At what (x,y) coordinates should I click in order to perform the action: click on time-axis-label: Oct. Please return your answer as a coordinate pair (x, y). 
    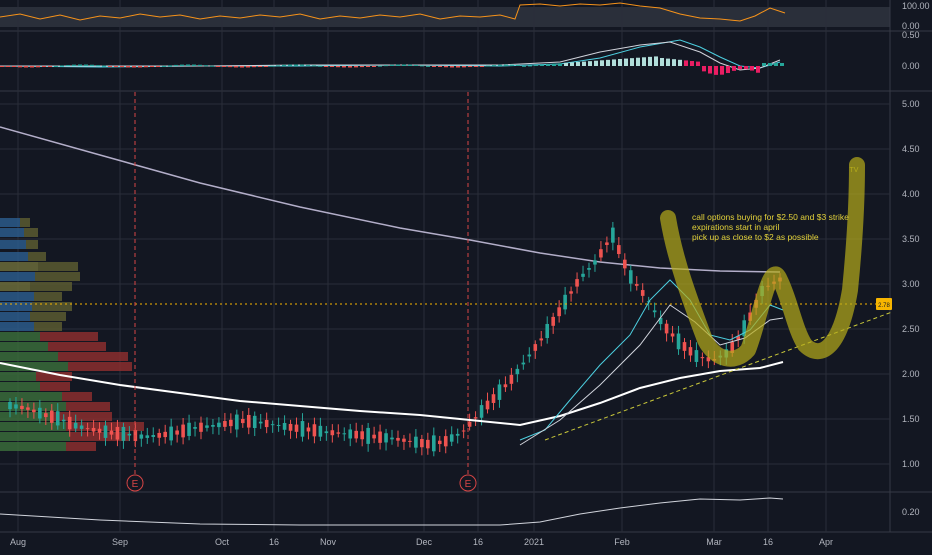
    Looking at the image, I should click on (222, 542).